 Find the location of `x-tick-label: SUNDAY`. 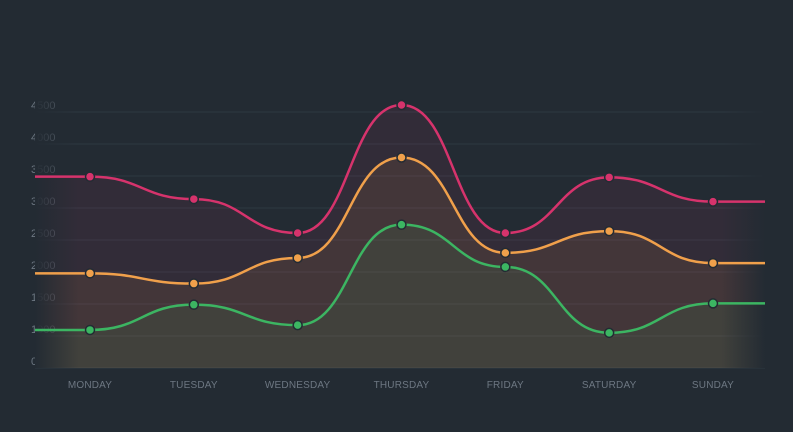

x-tick-label: SUNDAY is located at coordinates (713, 385).